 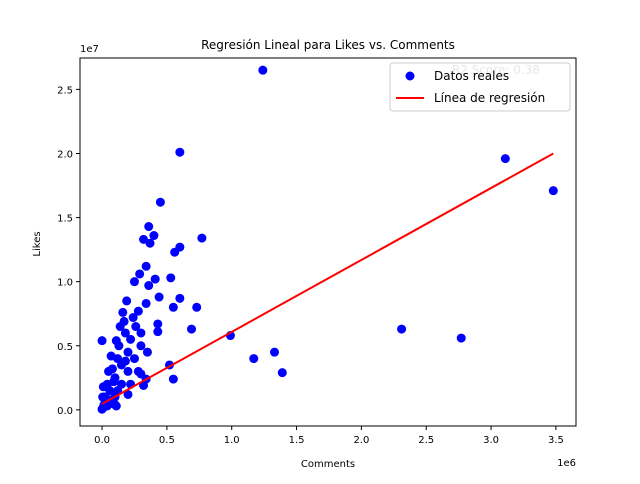 I want to click on x-tick-label: 3.5, so click(x=556, y=440).